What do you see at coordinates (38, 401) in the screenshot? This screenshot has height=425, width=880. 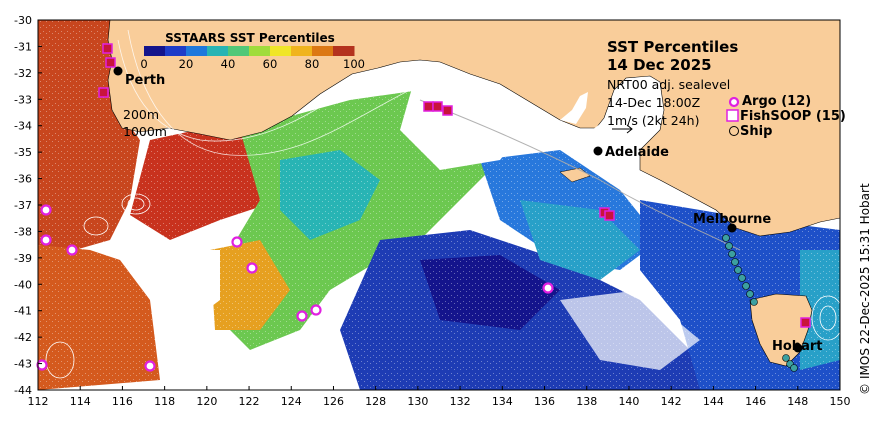 I see `lon-tick-label: 112` at bounding box center [38, 401].